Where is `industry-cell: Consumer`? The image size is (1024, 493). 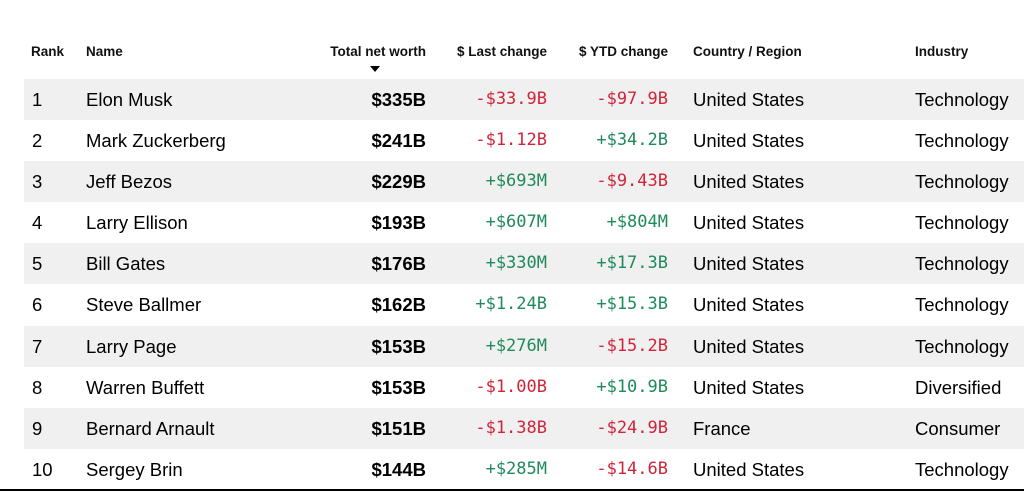
industry-cell: Consumer is located at coordinates (958, 428).